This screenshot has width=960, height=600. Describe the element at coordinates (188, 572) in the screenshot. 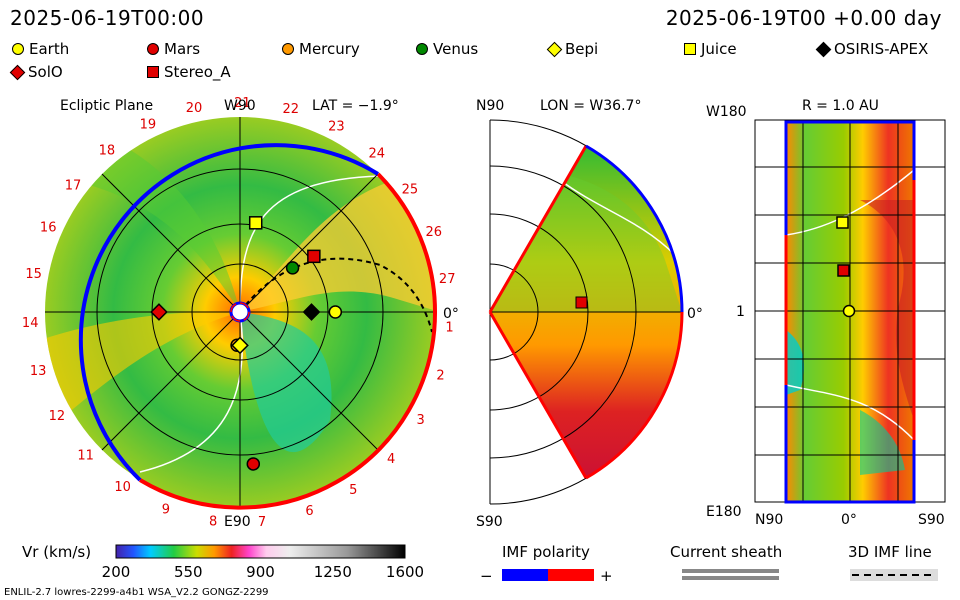

I see `colorbar-tick-550: 550` at that location.